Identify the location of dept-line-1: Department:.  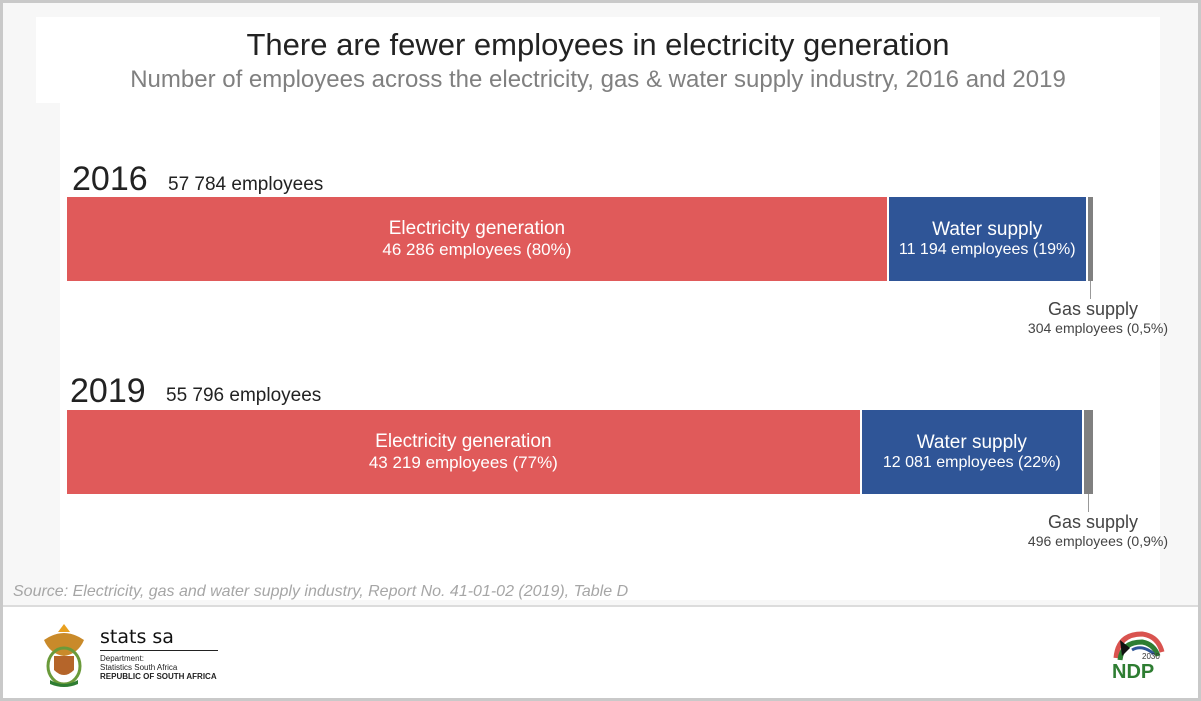
(122, 658).